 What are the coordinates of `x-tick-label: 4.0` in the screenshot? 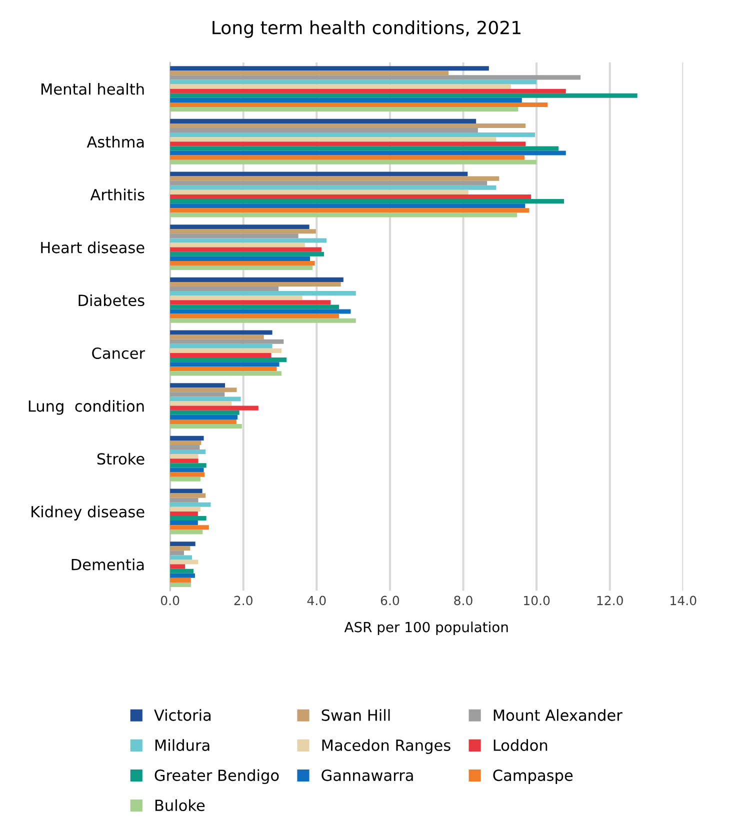 It's located at (316, 601).